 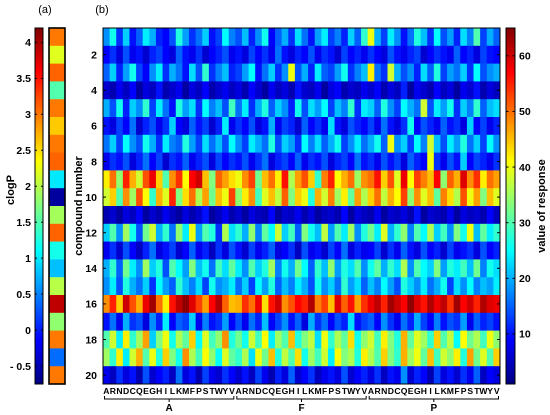 What do you see at coordinates (91, 305) in the screenshot?
I see `y-tick-label: 16` at bounding box center [91, 305].